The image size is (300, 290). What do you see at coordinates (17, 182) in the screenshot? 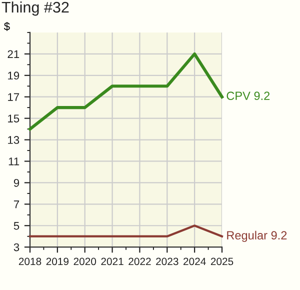
I see `y-tick-label: 9` at bounding box center [17, 182].